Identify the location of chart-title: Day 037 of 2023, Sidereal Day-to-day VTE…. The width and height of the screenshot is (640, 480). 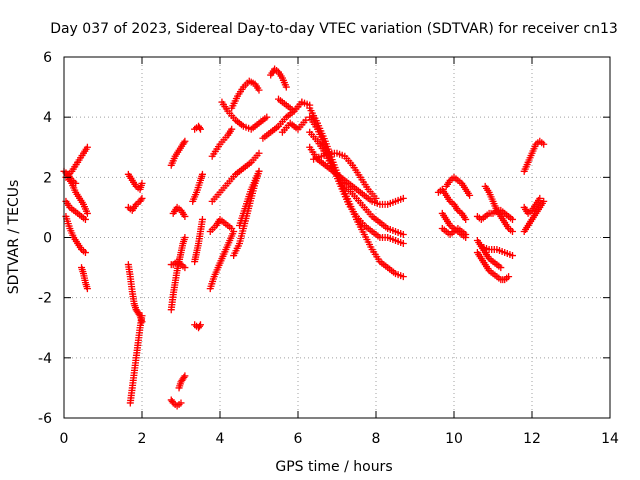
(334, 29).